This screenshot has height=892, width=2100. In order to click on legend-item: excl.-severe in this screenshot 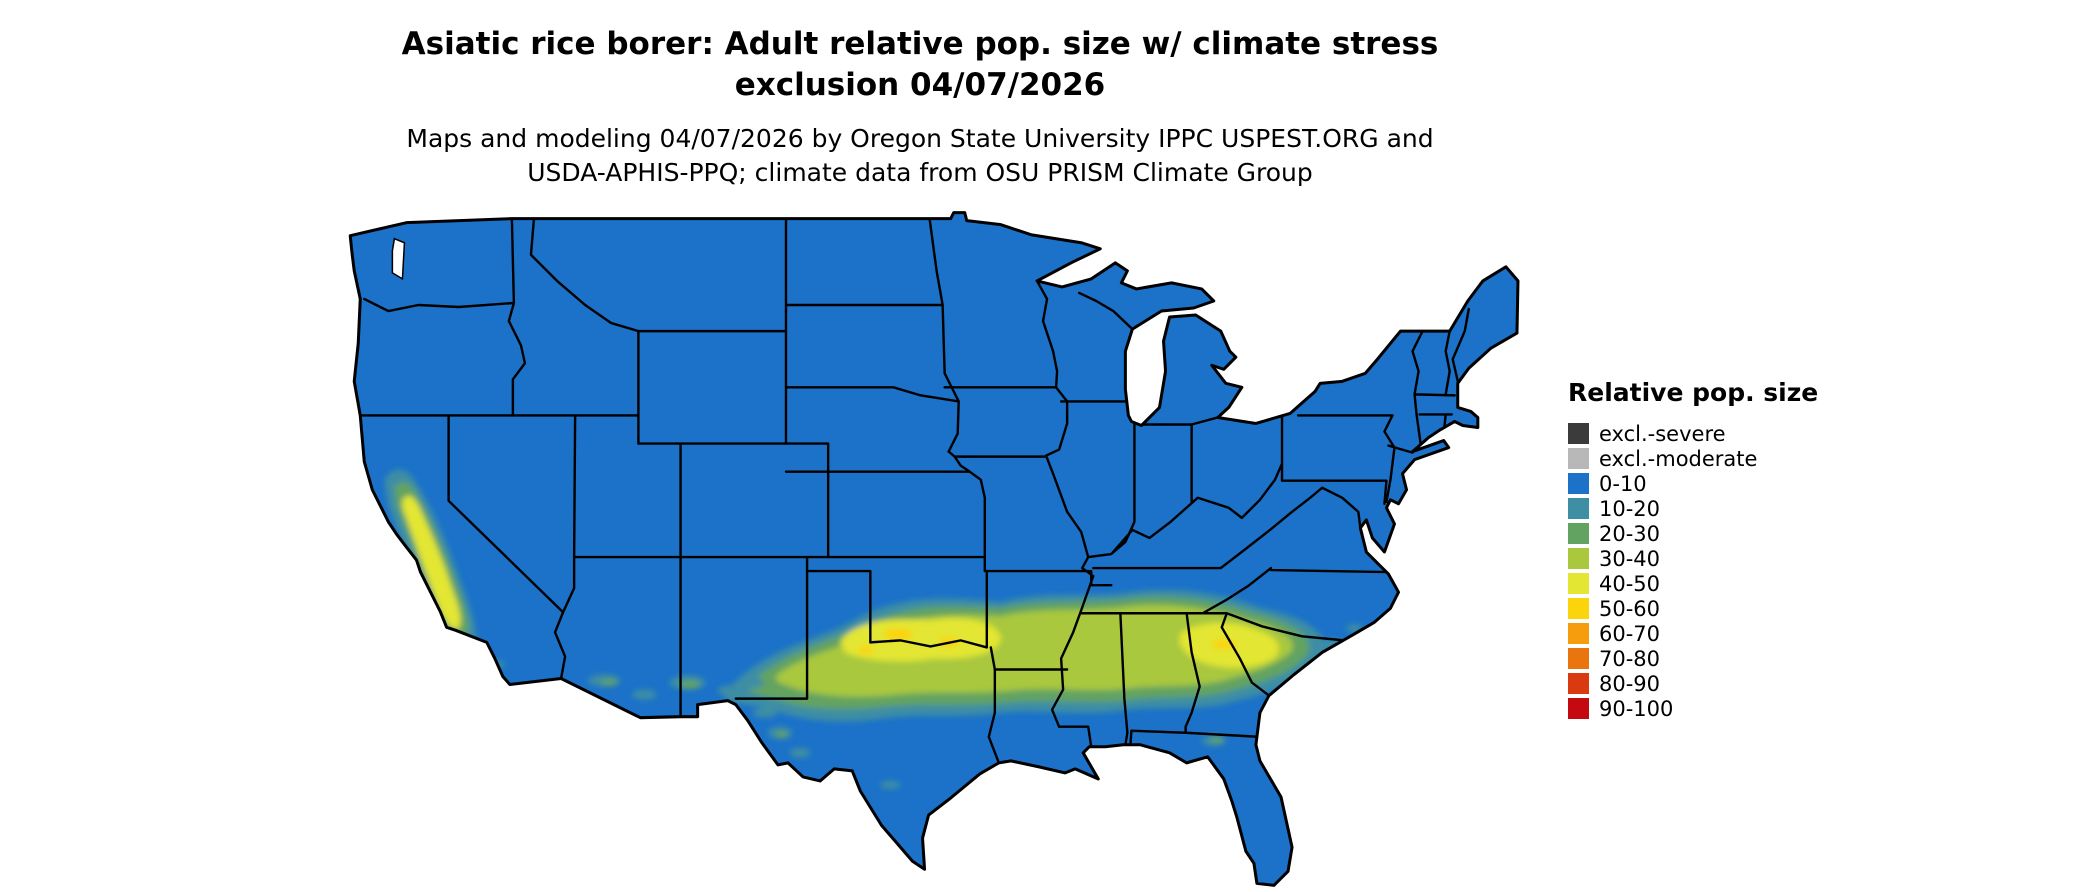, I will do `click(1733, 433)`.